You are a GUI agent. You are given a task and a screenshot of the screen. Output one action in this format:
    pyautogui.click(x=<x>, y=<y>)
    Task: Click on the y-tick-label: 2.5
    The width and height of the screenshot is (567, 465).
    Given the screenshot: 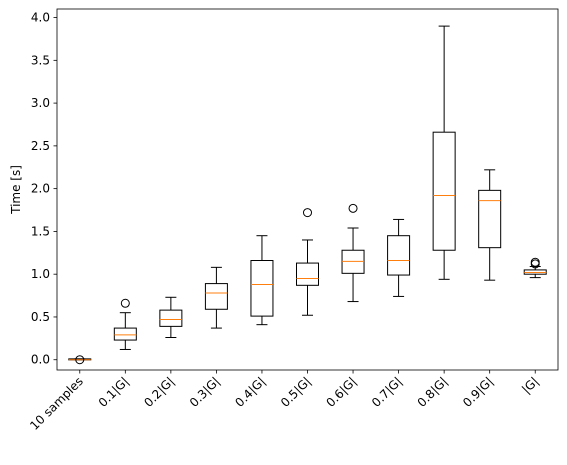 What is the action you would take?
    pyautogui.click(x=40, y=146)
    